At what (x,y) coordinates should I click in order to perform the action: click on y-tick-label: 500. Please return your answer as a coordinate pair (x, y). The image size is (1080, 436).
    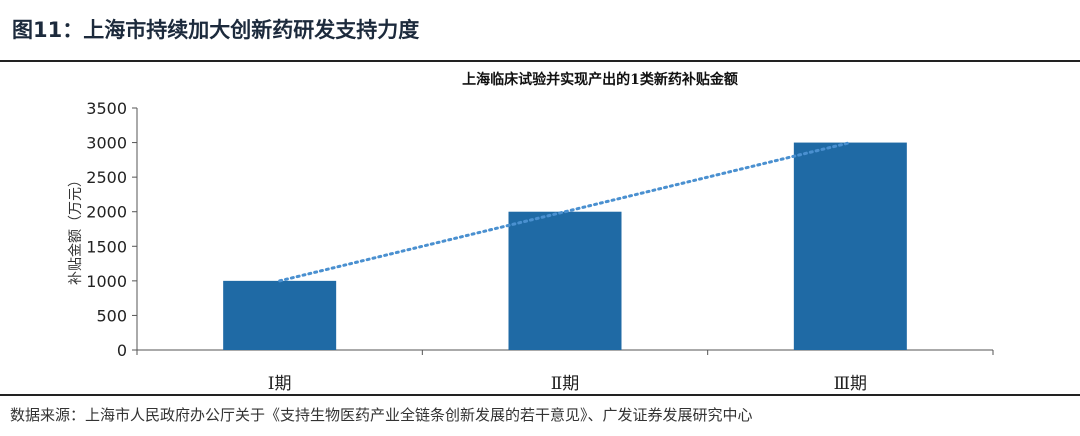
    Looking at the image, I should click on (111, 315).